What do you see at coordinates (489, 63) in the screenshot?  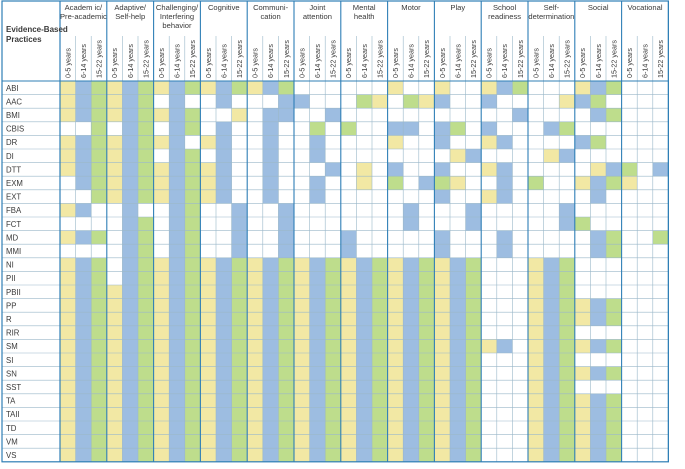 I see `age-header: 0-5 years` at bounding box center [489, 63].